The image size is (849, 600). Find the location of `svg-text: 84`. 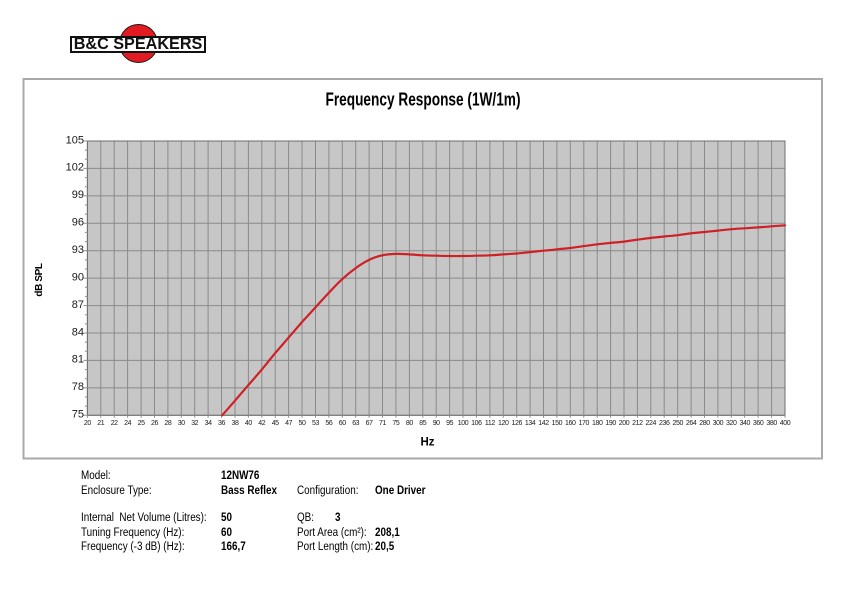

svg-text: 84 is located at coordinates (78, 332).